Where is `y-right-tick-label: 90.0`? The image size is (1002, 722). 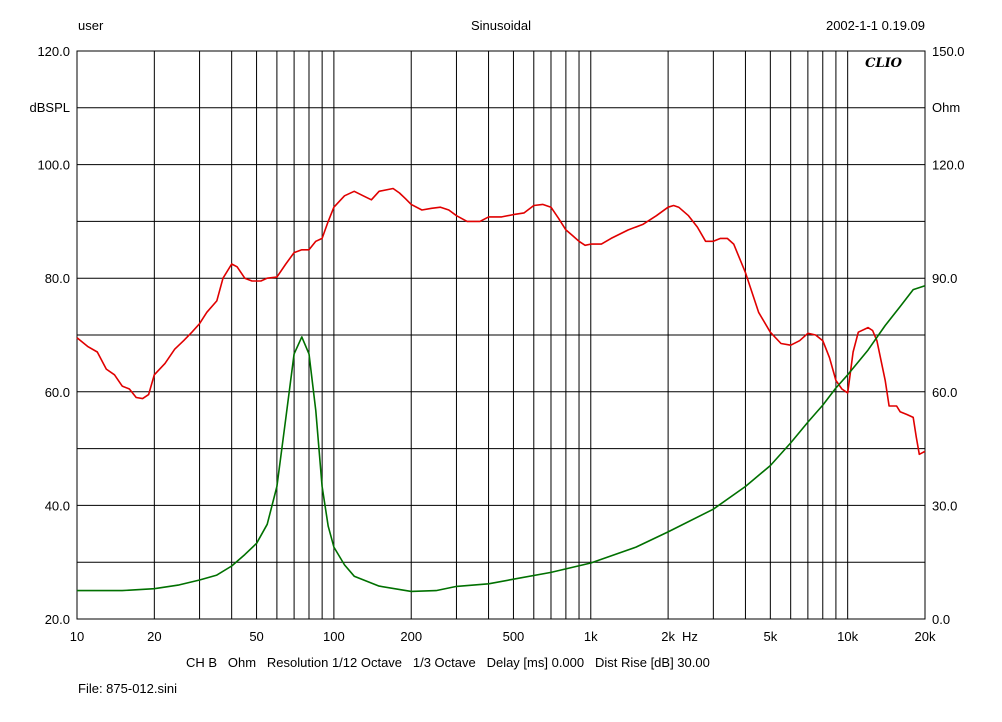
y-right-tick-label: 90.0 is located at coordinates (944, 278).